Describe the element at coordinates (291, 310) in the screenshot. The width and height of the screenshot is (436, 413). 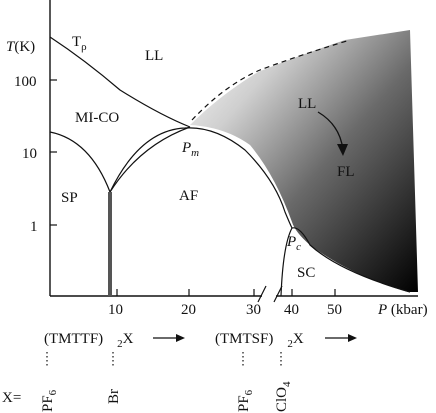
I see `x-tick-label-40: 40` at that location.